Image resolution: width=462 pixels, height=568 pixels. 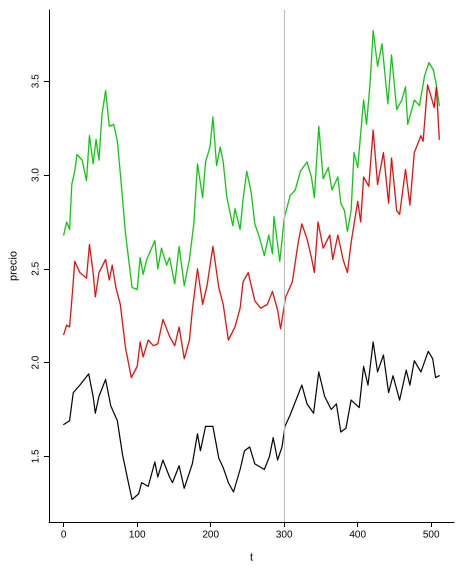 I want to click on y-tick-label: 1.5, so click(x=36, y=456).